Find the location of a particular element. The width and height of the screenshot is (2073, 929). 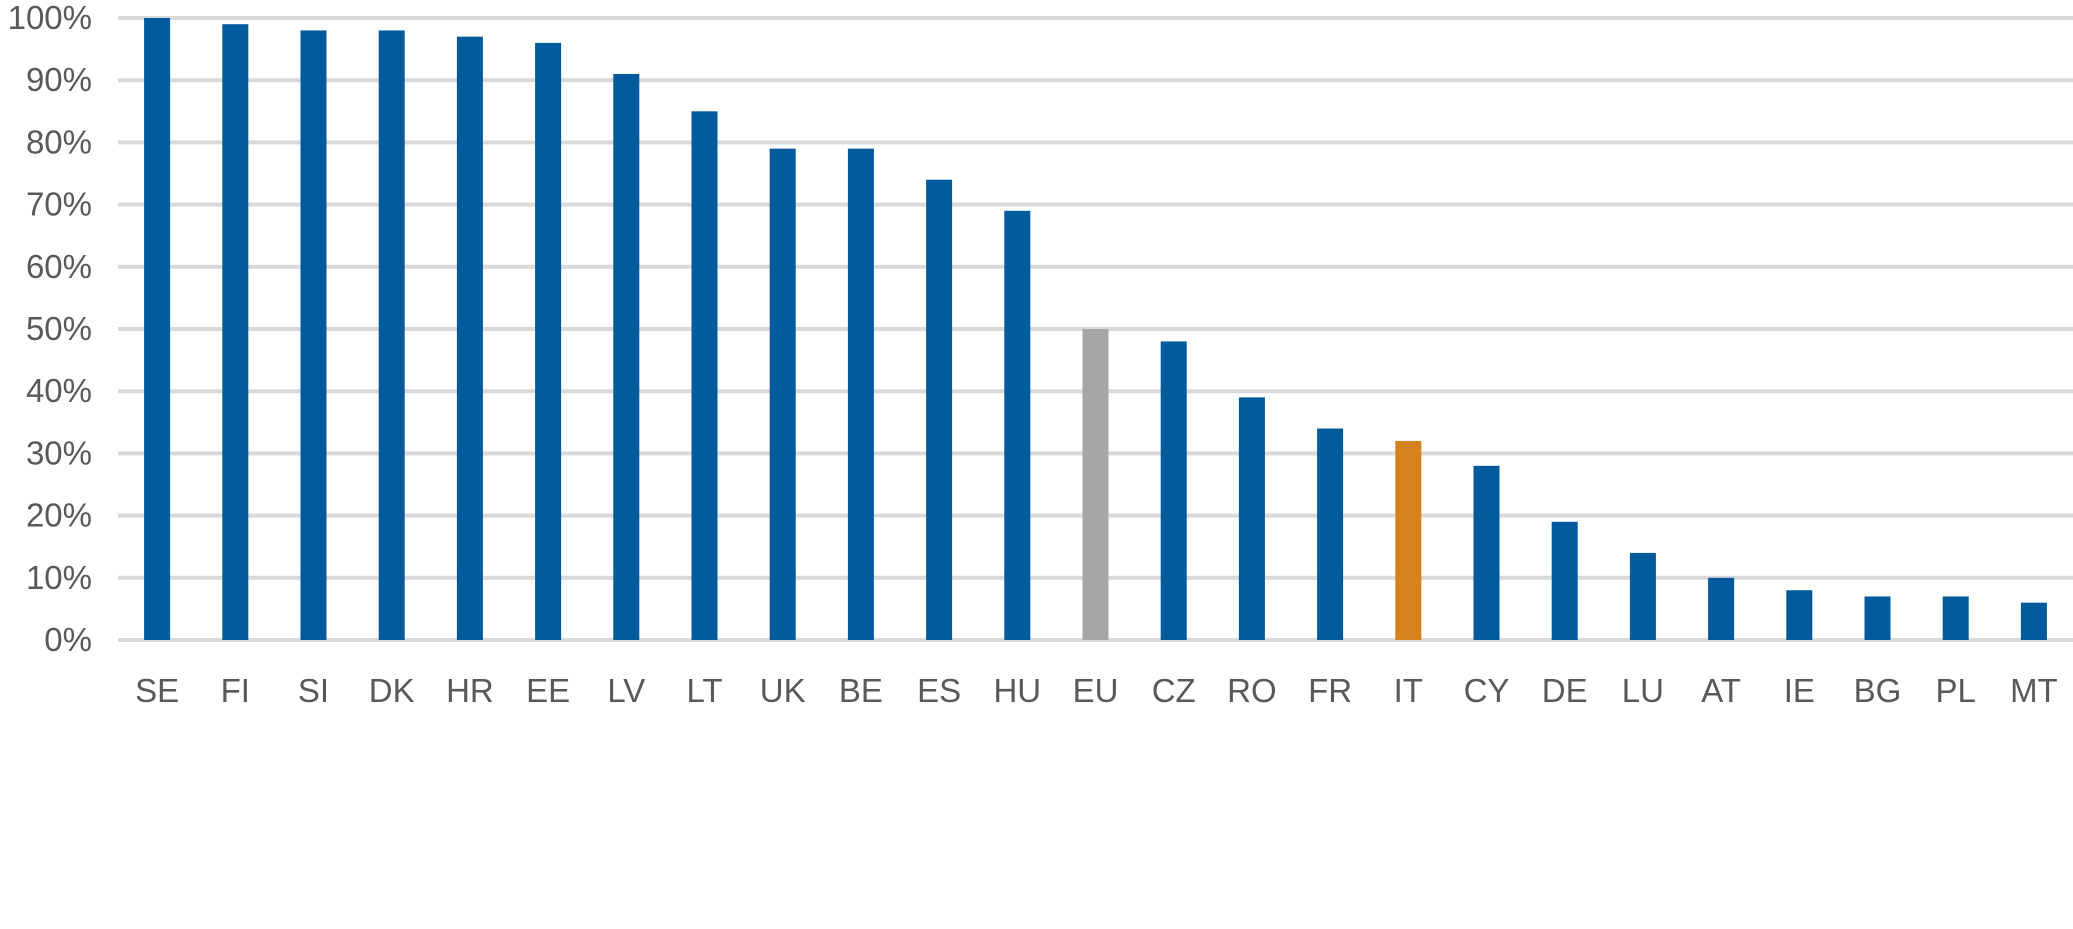

x-tick-label-eu: EU is located at coordinates (1096, 690).